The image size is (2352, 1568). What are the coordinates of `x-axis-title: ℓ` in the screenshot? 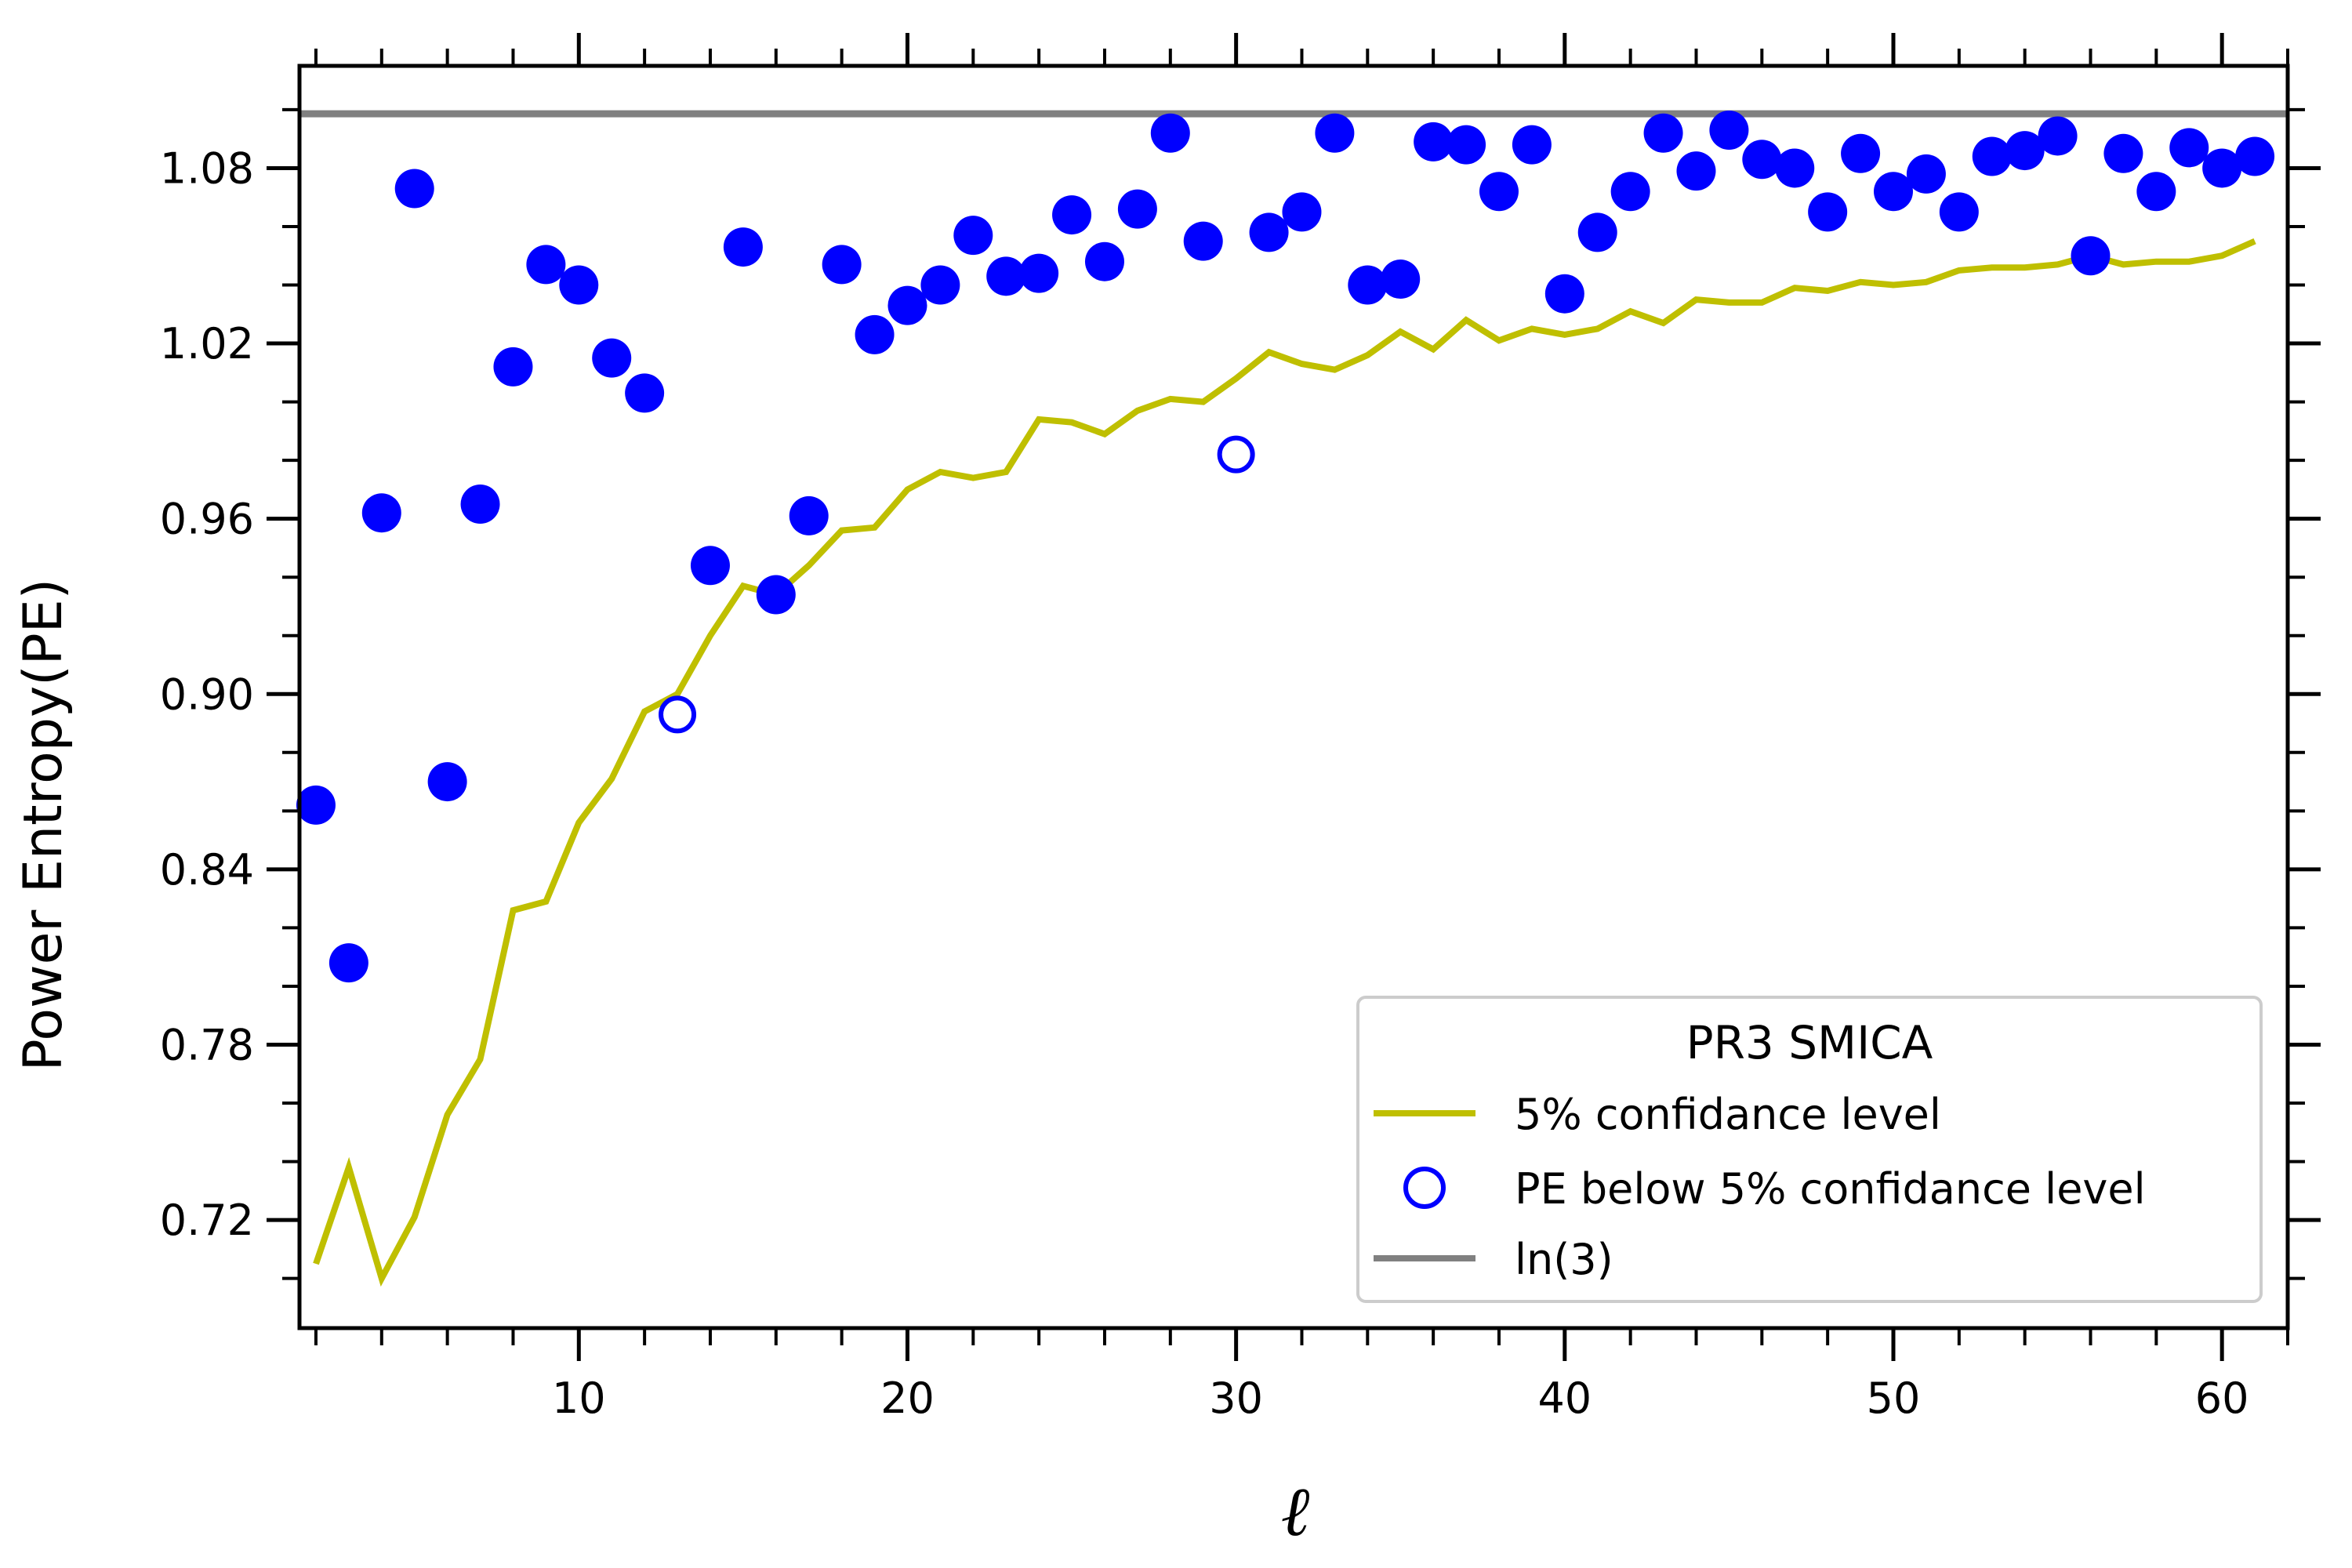 It's located at (1295, 1511).